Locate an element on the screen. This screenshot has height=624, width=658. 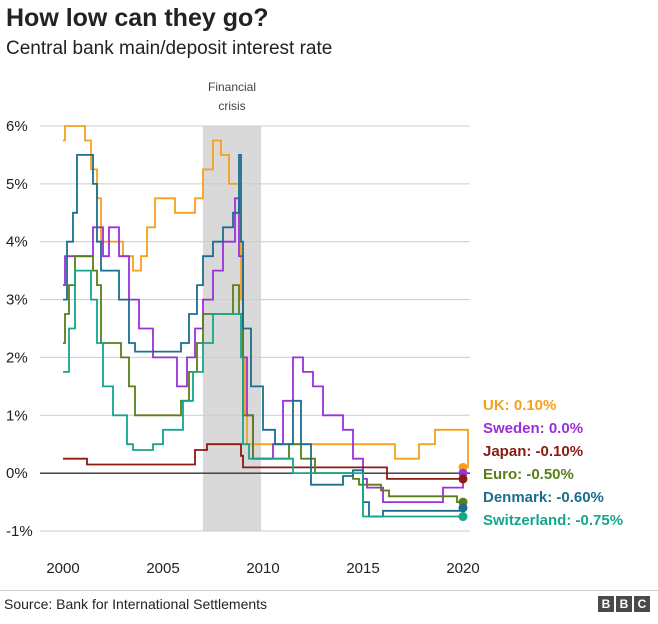
footer-divider is located at coordinates (329, 590).